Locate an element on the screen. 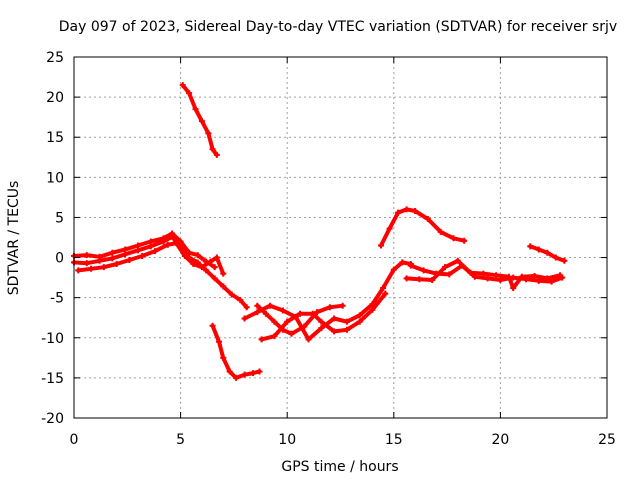 The height and width of the screenshot is (480, 640). x-axis-title: GPS time / hours is located at coordinates (339, 467).